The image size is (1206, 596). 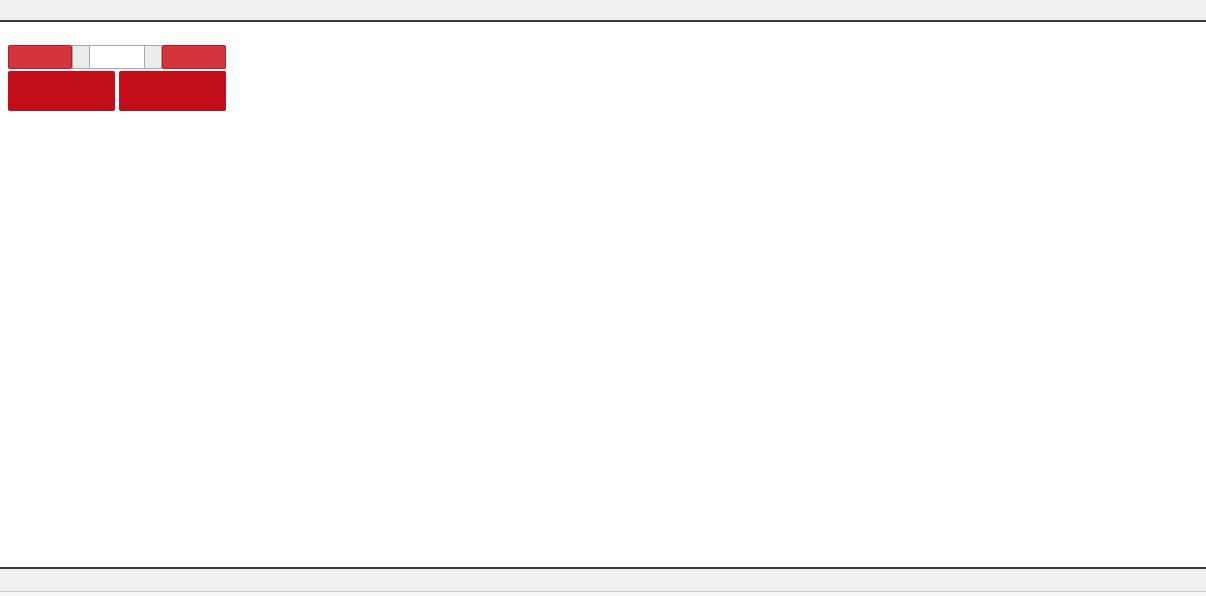 What do you see at coordinates (603, 10) in the screenshot?
I see `timeframe-toolbar` at bounding box center [603, 10].